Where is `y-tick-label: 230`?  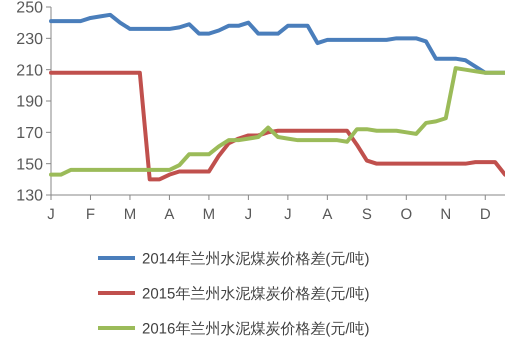 y-tick-label: 230 is located at coordinates (30, 39).